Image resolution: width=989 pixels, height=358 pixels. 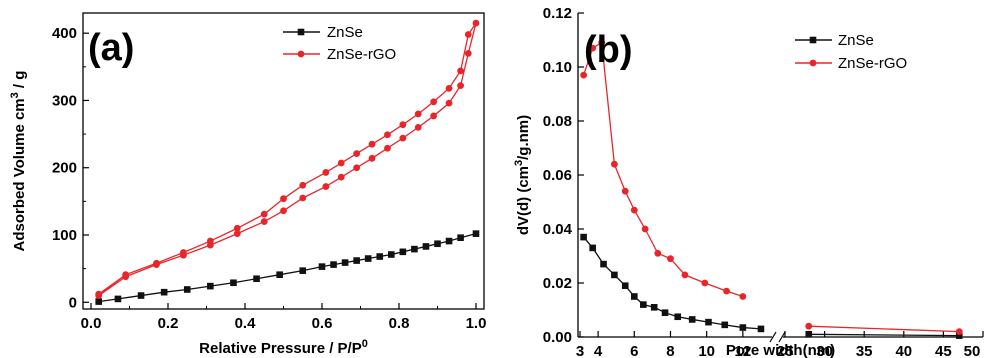 I want to click on x-tick-label-b: 4, so click(x=598, y=350).